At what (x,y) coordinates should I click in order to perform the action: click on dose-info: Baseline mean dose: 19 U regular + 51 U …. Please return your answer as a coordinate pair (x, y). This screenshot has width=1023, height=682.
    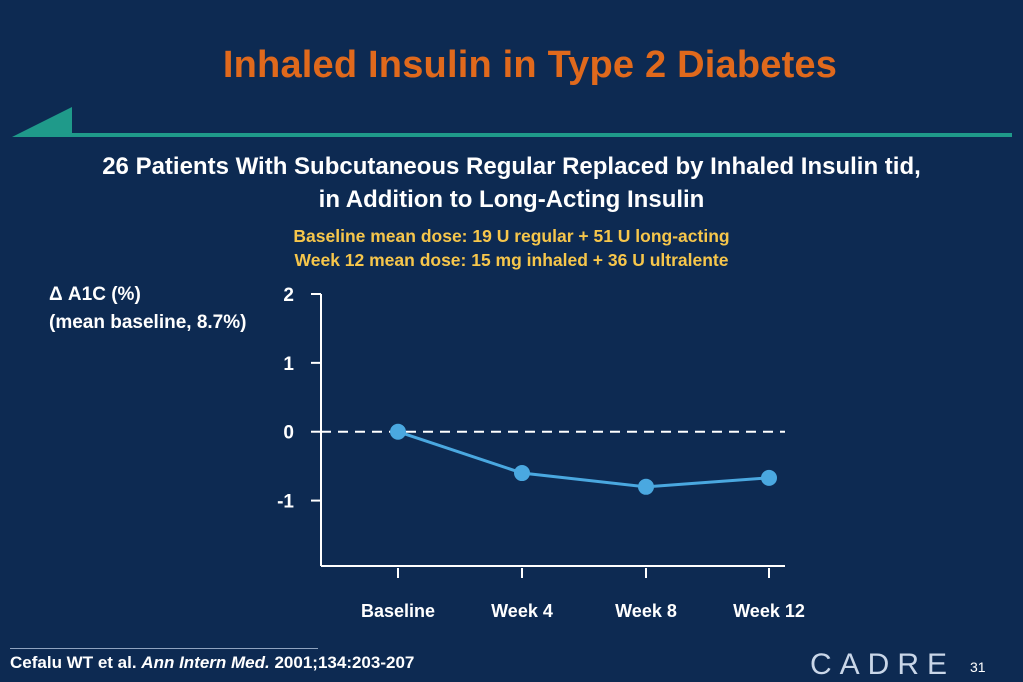
    Looking at the image, I should click on (511, 248).